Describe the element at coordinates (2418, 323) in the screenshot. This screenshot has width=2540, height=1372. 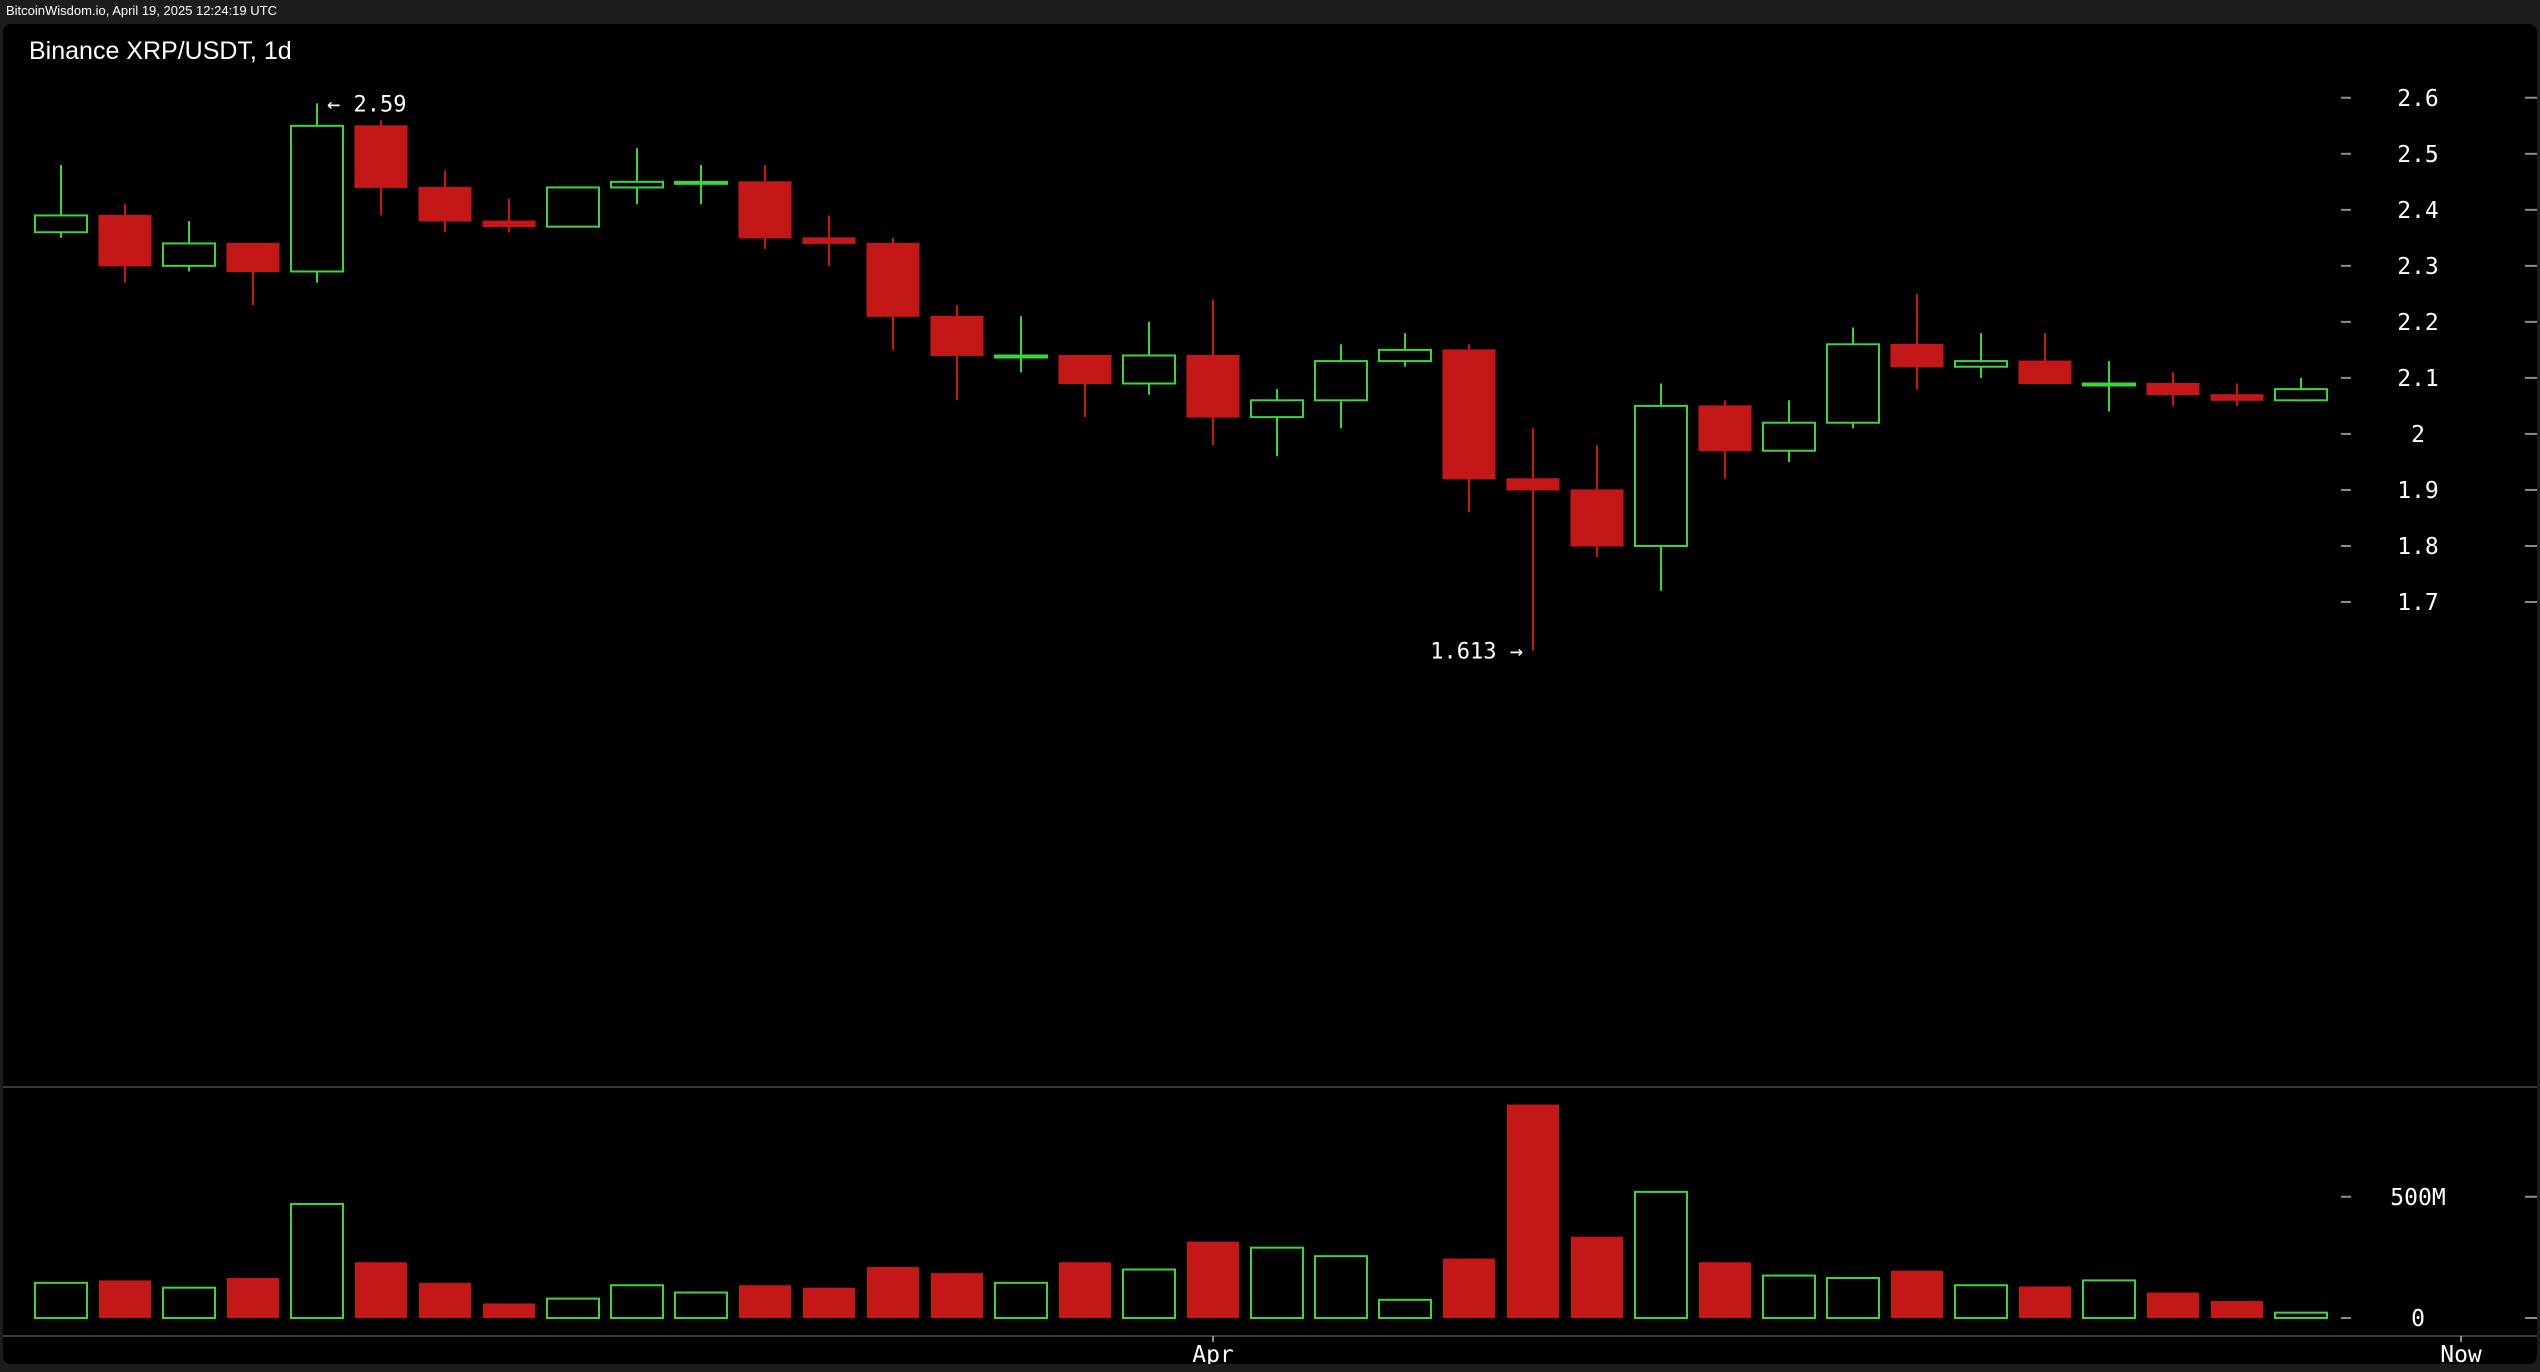
I see `price-tick-label: 2.2` at that location.